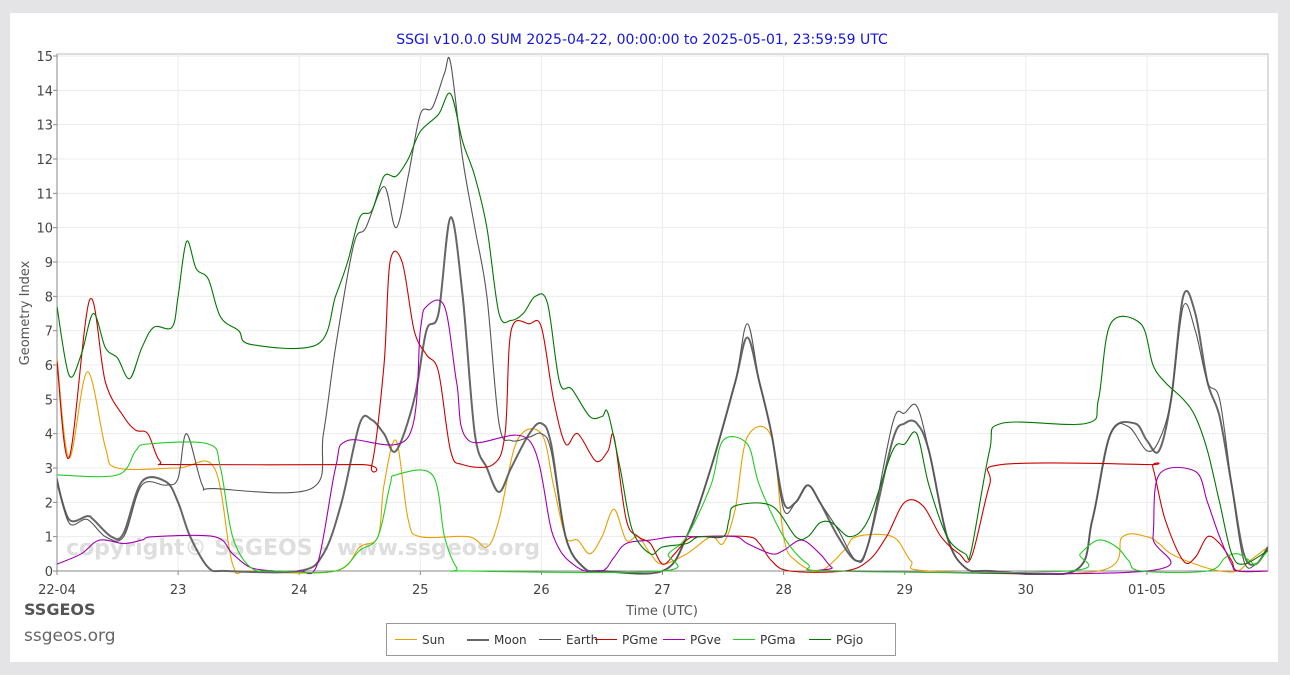 This screenshot has height=675, width=1290. Describe the element at coordinates (850, 639) in the screenshot. I see `legend-label: PGjo` at that location.